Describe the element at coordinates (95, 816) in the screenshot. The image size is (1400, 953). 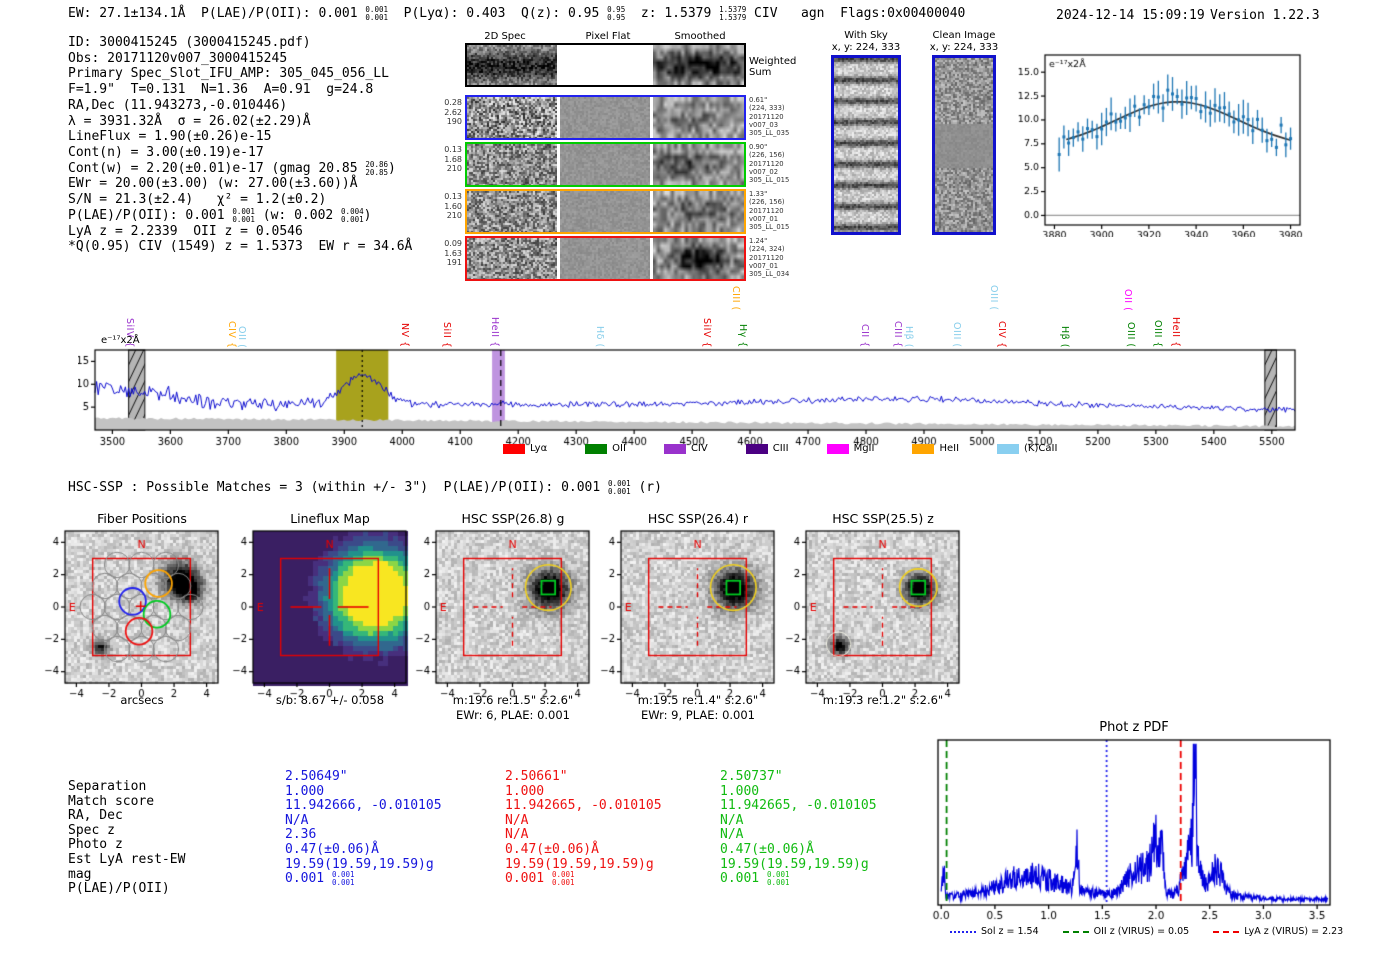
I see `match-row-label: RA, Dec` at that location.